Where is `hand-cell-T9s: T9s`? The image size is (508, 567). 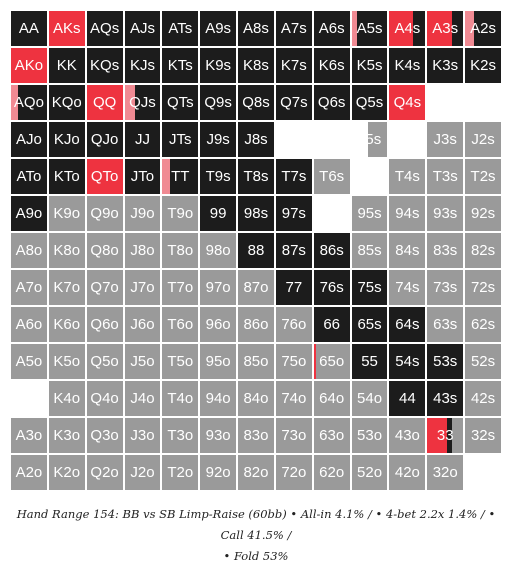
hand-cell-T9s: T9s is located at coordinates (218, 176).